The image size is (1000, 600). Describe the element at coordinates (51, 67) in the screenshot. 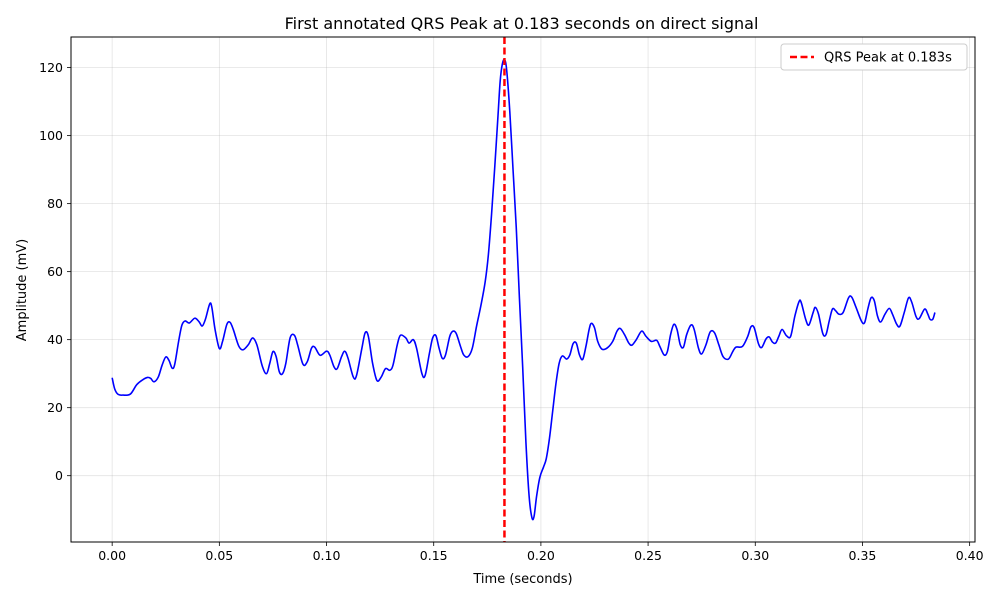

I see `y-tick-label: 120` at that location.